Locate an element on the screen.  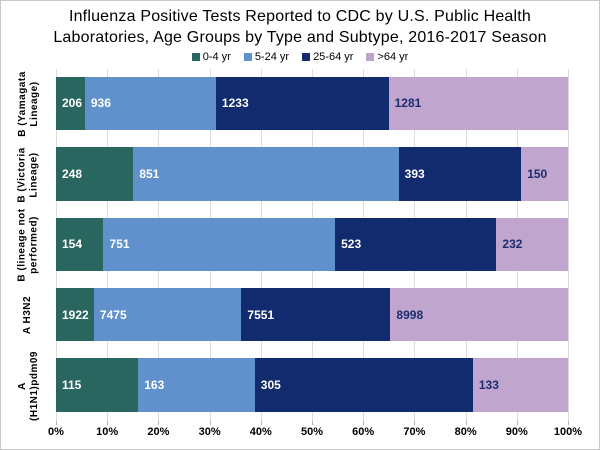
bar-segment: 150 is located at coordinates (544, 174).